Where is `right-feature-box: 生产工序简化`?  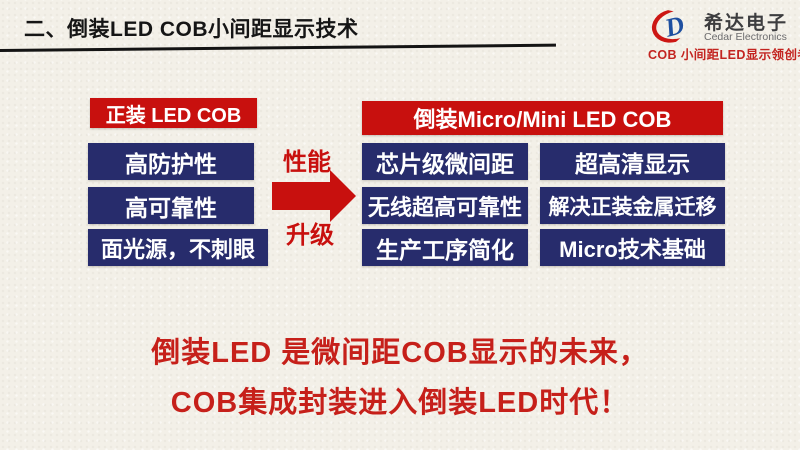
right-feature-box: 生产工序简化 is located at coordinates (445, 247).